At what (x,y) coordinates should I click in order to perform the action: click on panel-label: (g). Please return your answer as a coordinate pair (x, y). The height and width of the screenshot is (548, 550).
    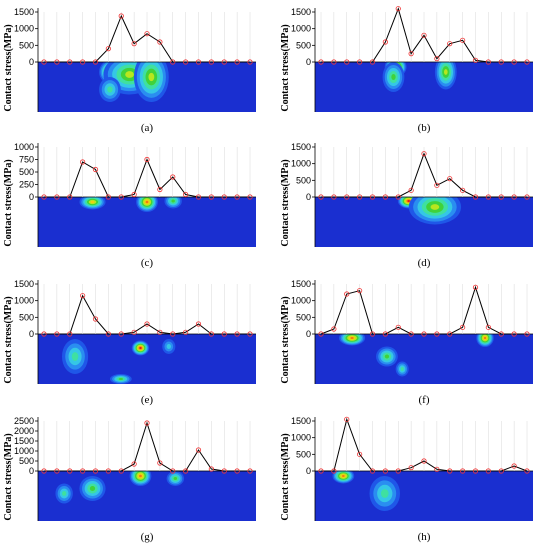
    Looking at the image, I should click on (147, 537).